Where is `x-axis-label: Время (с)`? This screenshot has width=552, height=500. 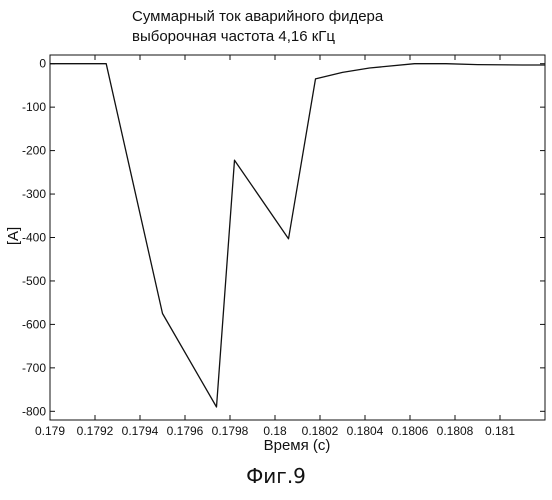
x-axis-label: Время (с) is located at coordinates (297, 445).